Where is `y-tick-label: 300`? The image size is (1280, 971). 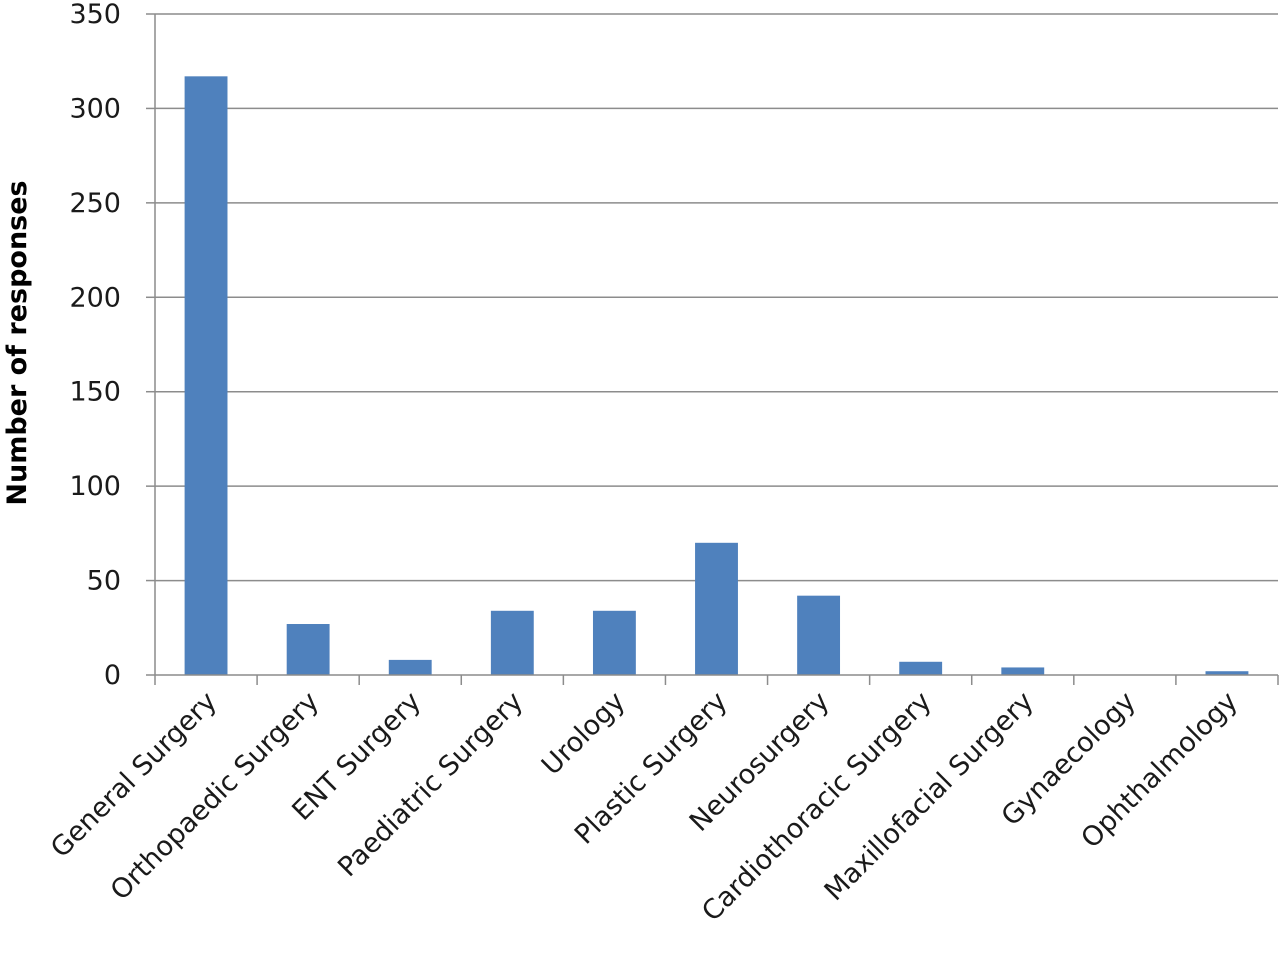 y-tick-label: 300 is located at coordinates (95, 108).